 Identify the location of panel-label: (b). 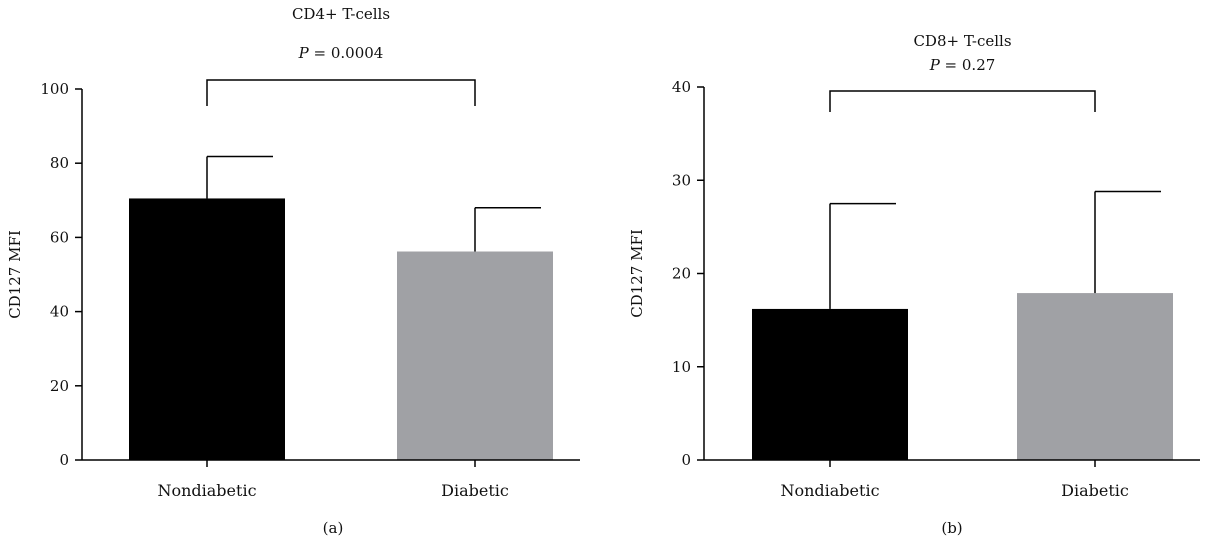
(951, 528).